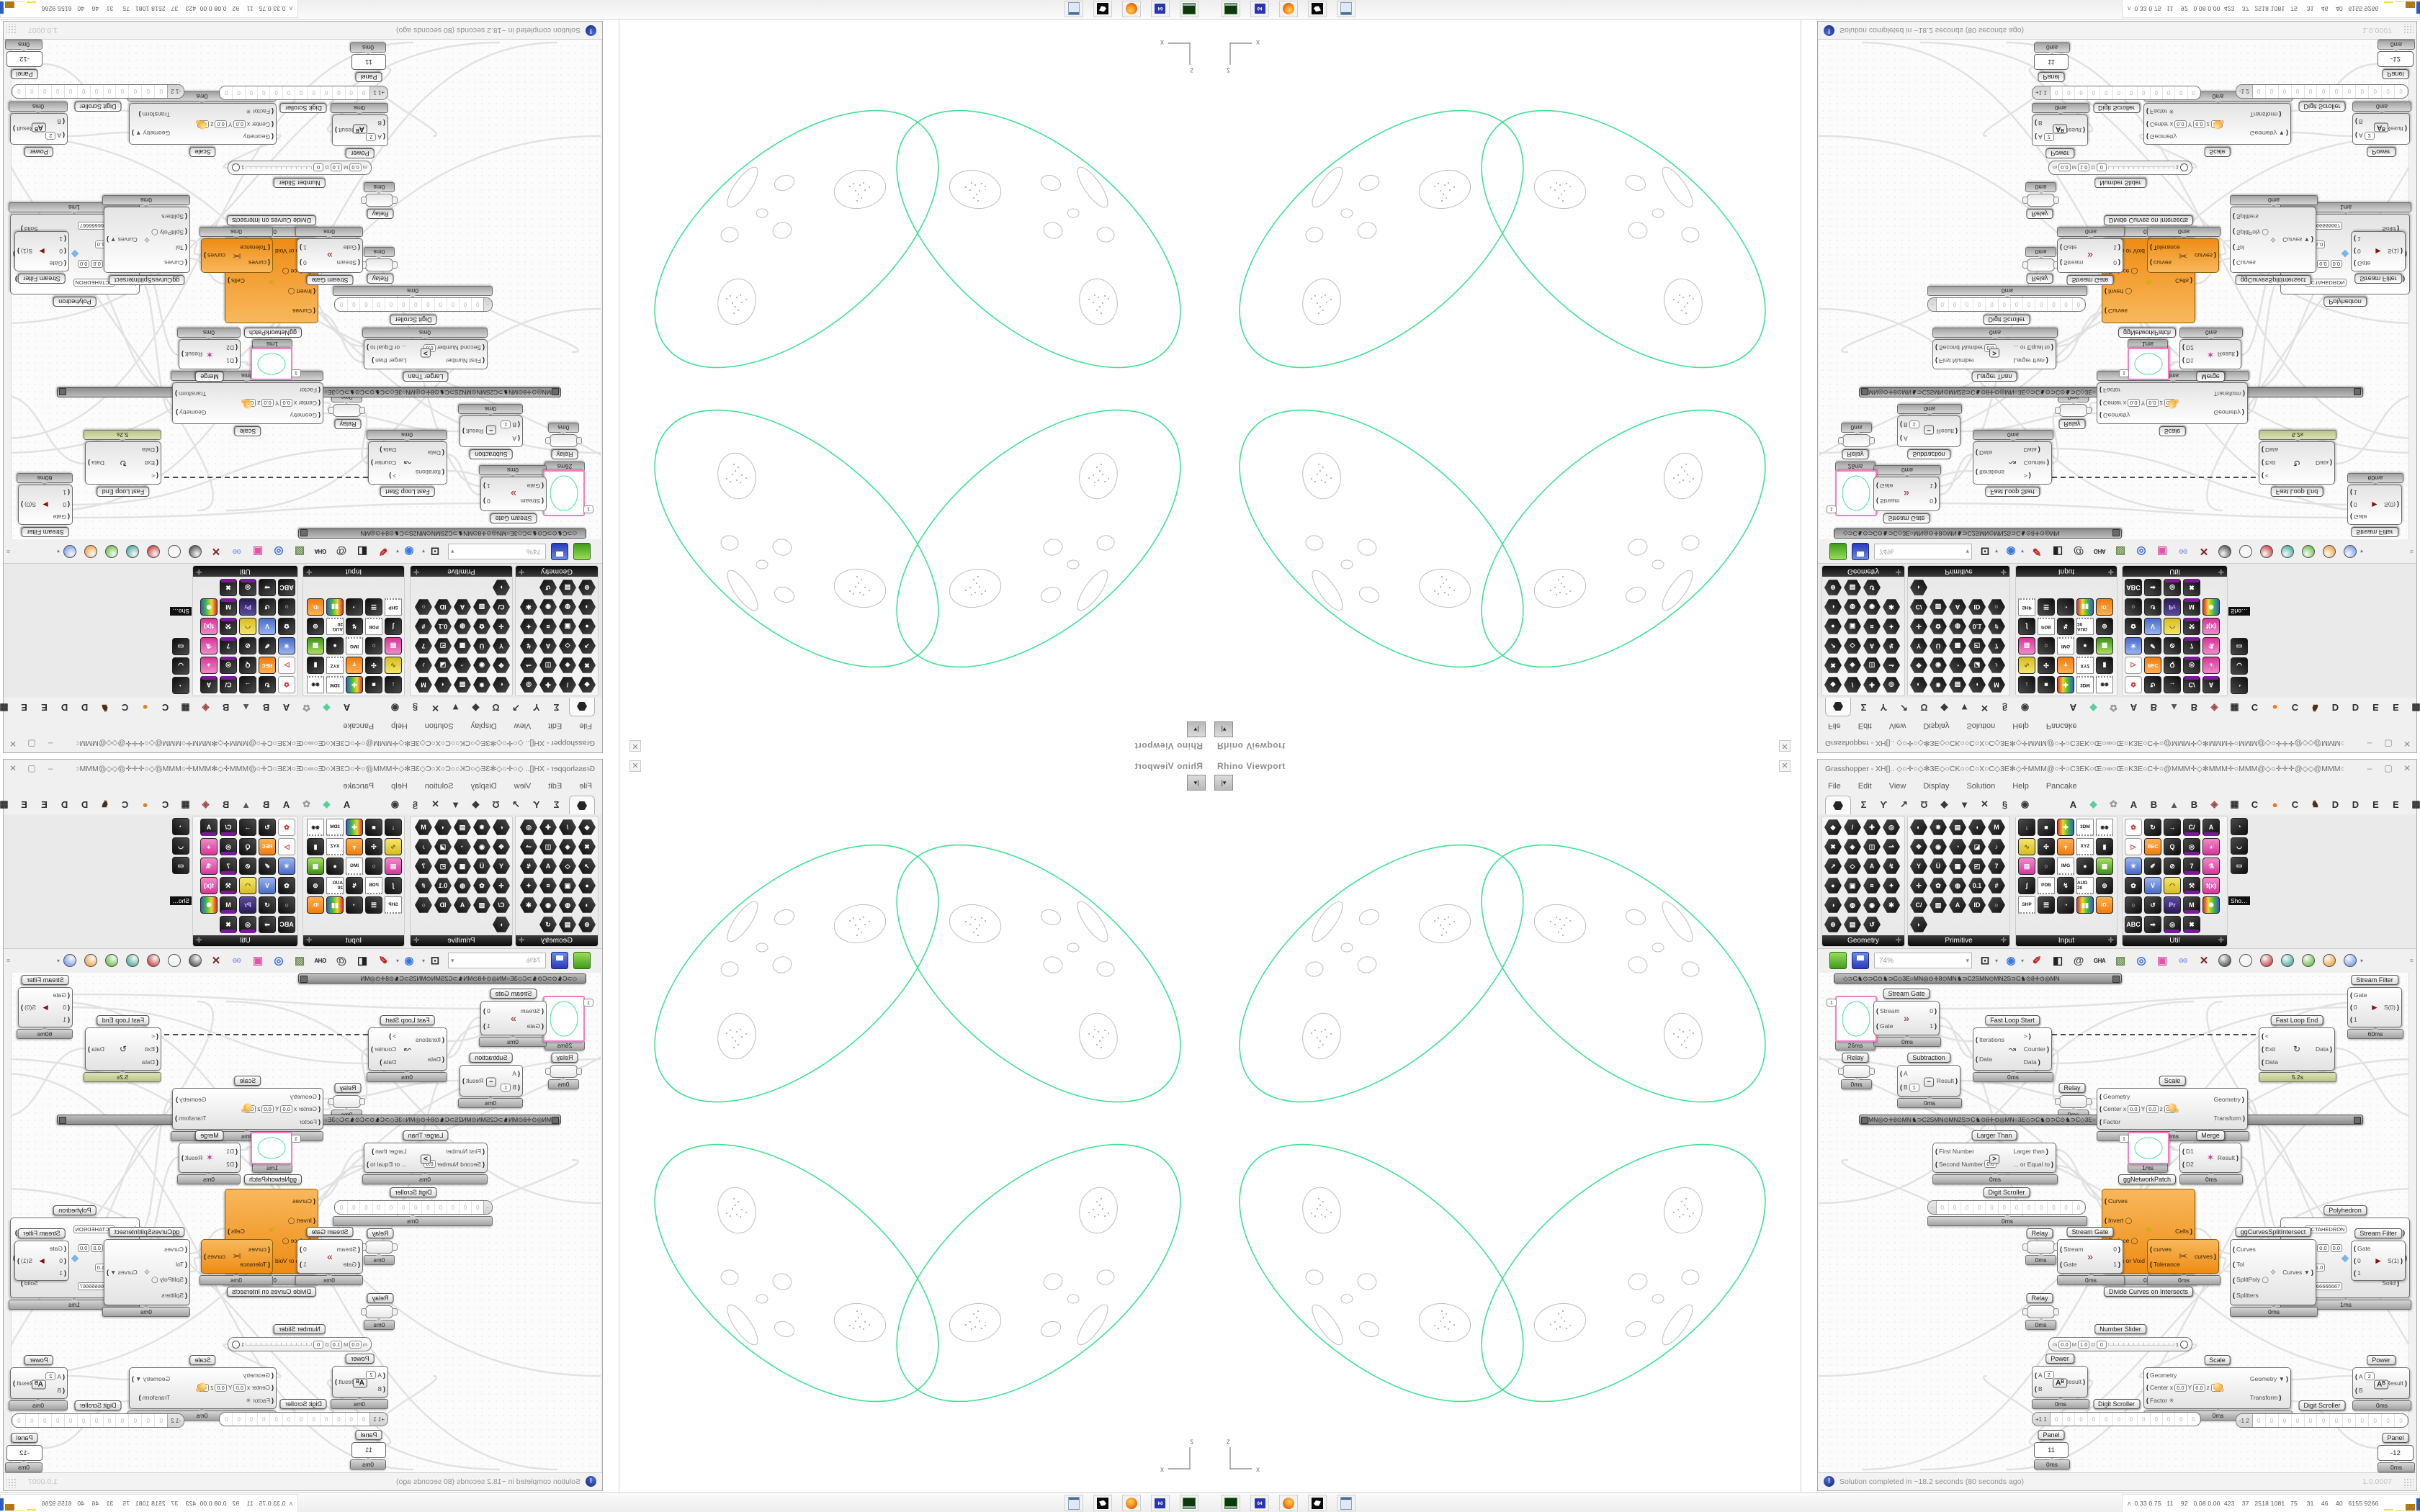 The height and width of the screenshot is (1512, 2420). Describe the element at coordinates (226, 708) in the screenshot. I see `plugin-tab-6: B` at that location.